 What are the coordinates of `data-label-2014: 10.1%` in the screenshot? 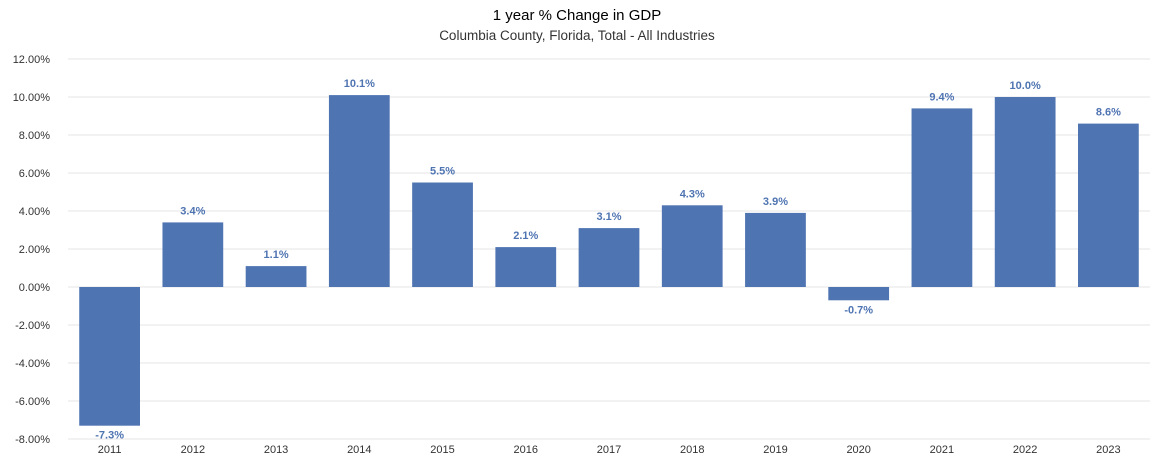 It's located at (359, 84).